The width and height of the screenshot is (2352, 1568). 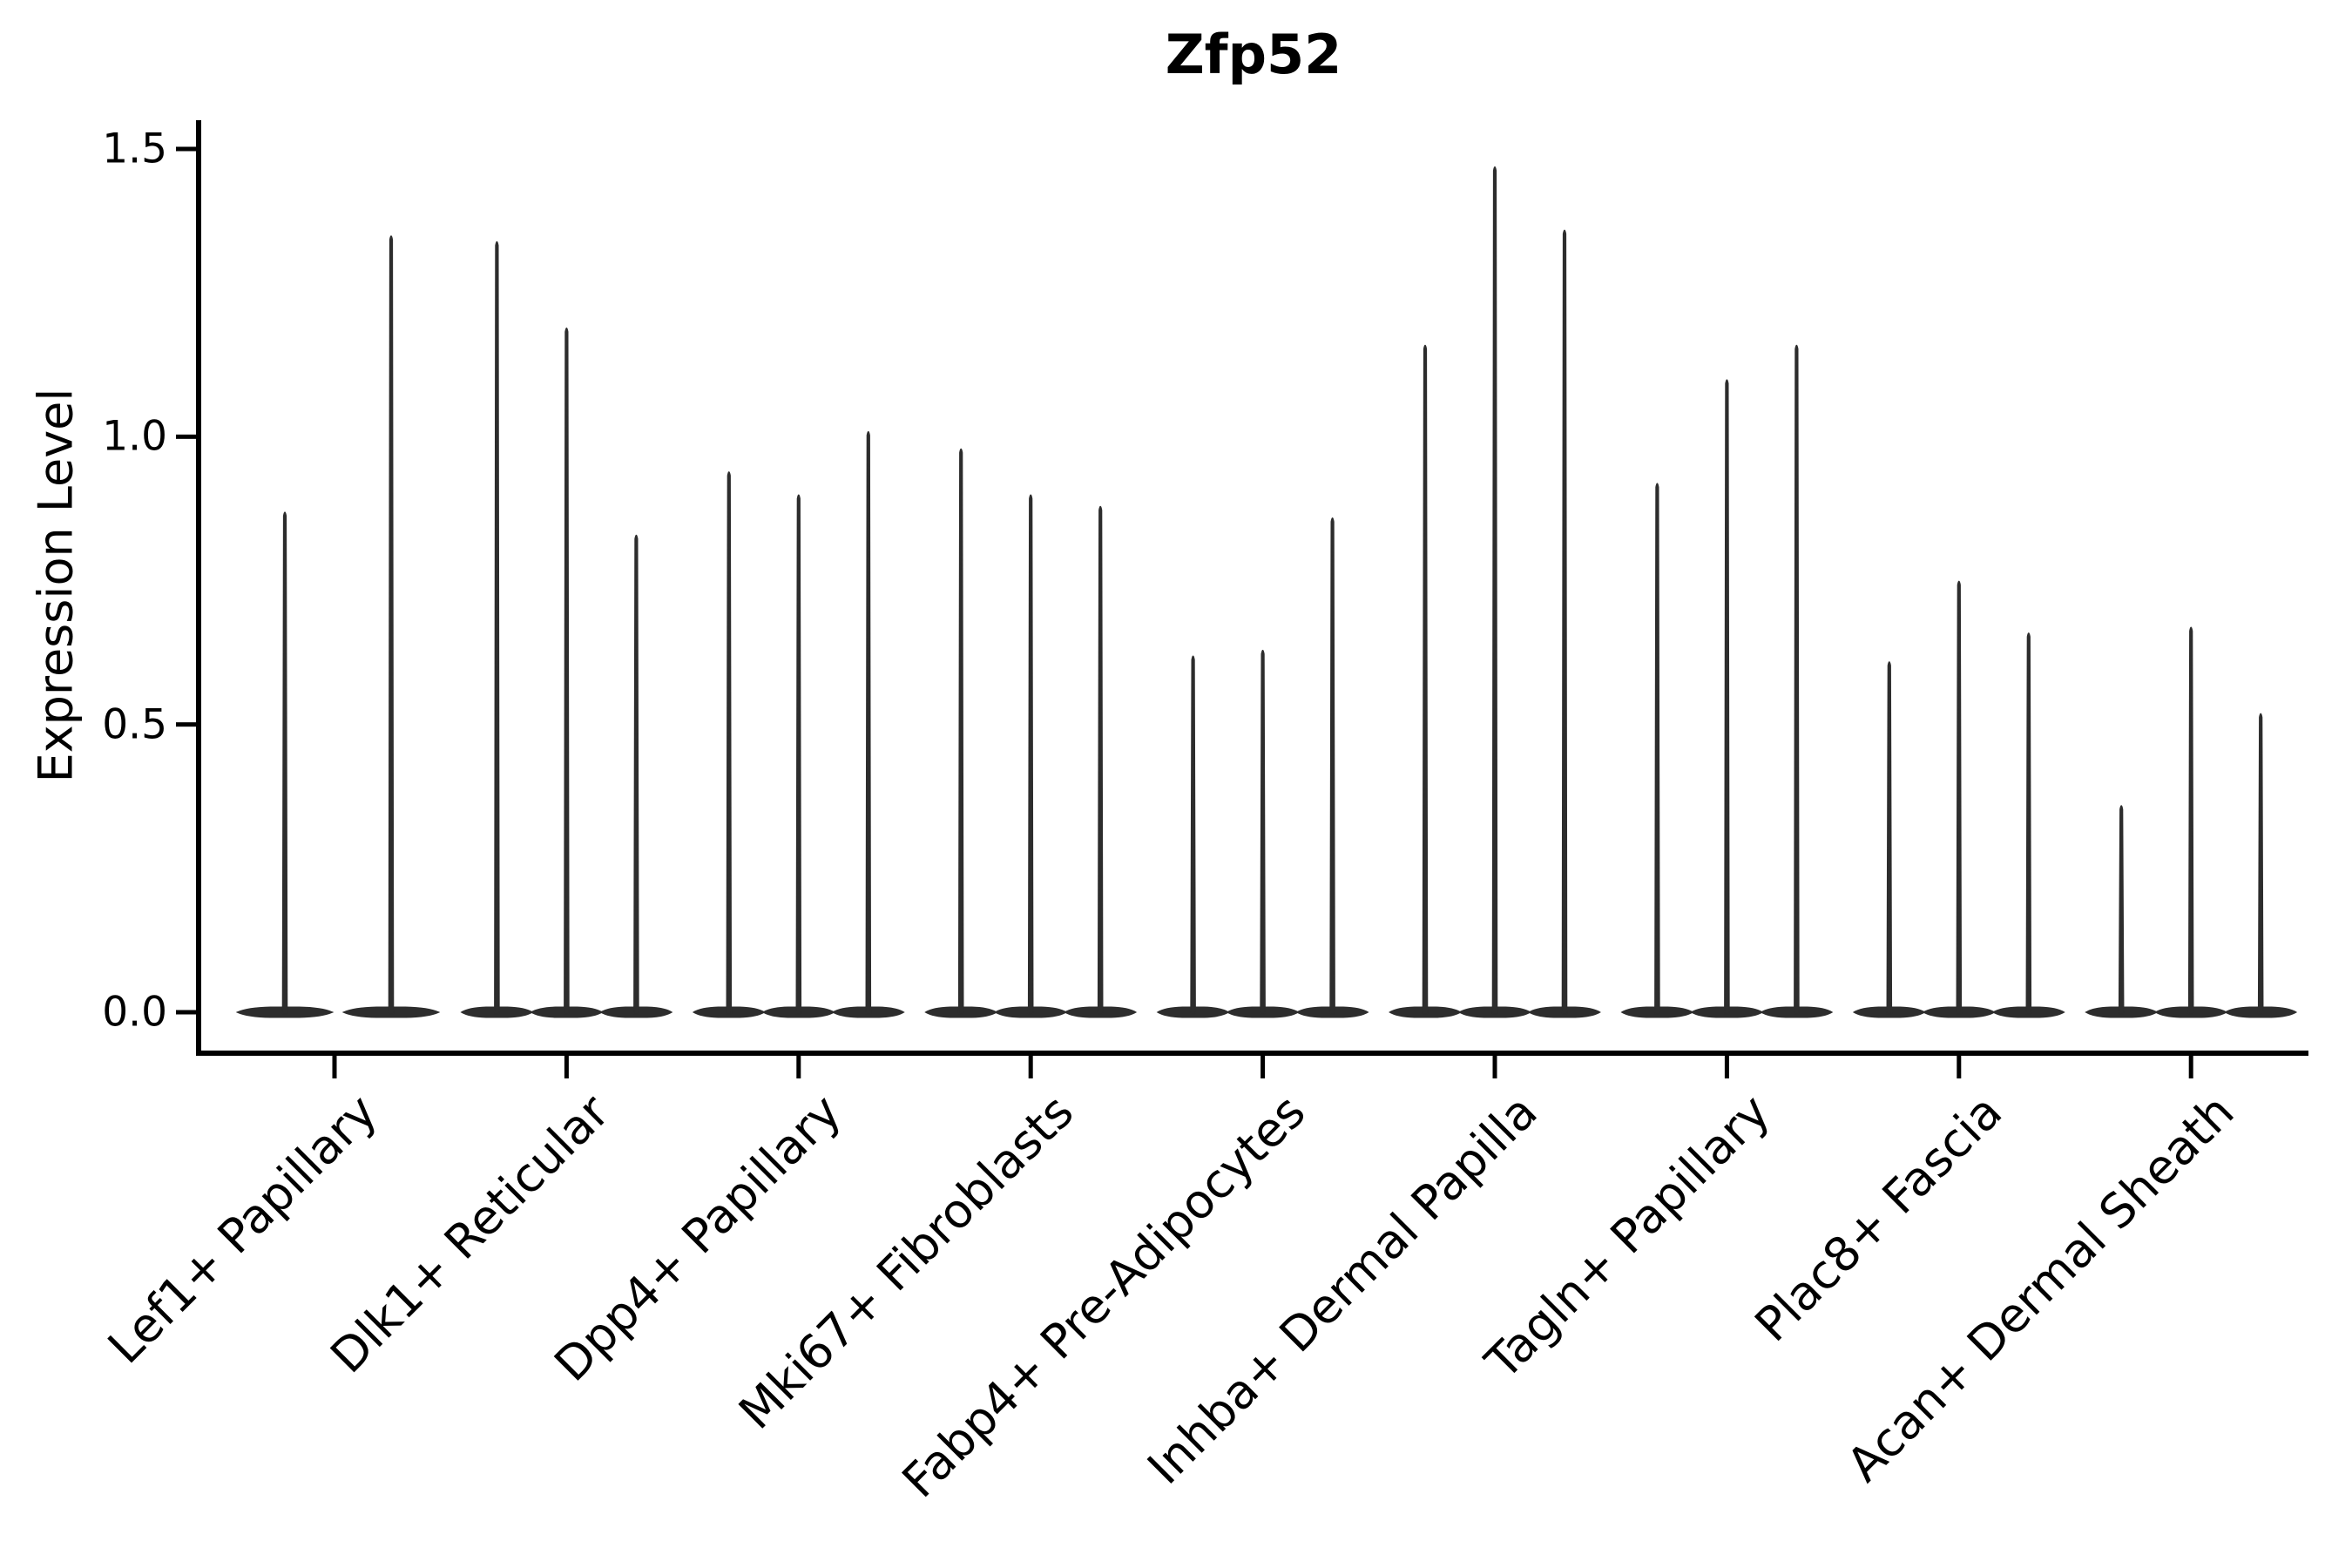 What do you see at coordinates (134, 1013) in the screenshot?
I see `y-tick-label: 0.0` at bounding box center [134, 1013].